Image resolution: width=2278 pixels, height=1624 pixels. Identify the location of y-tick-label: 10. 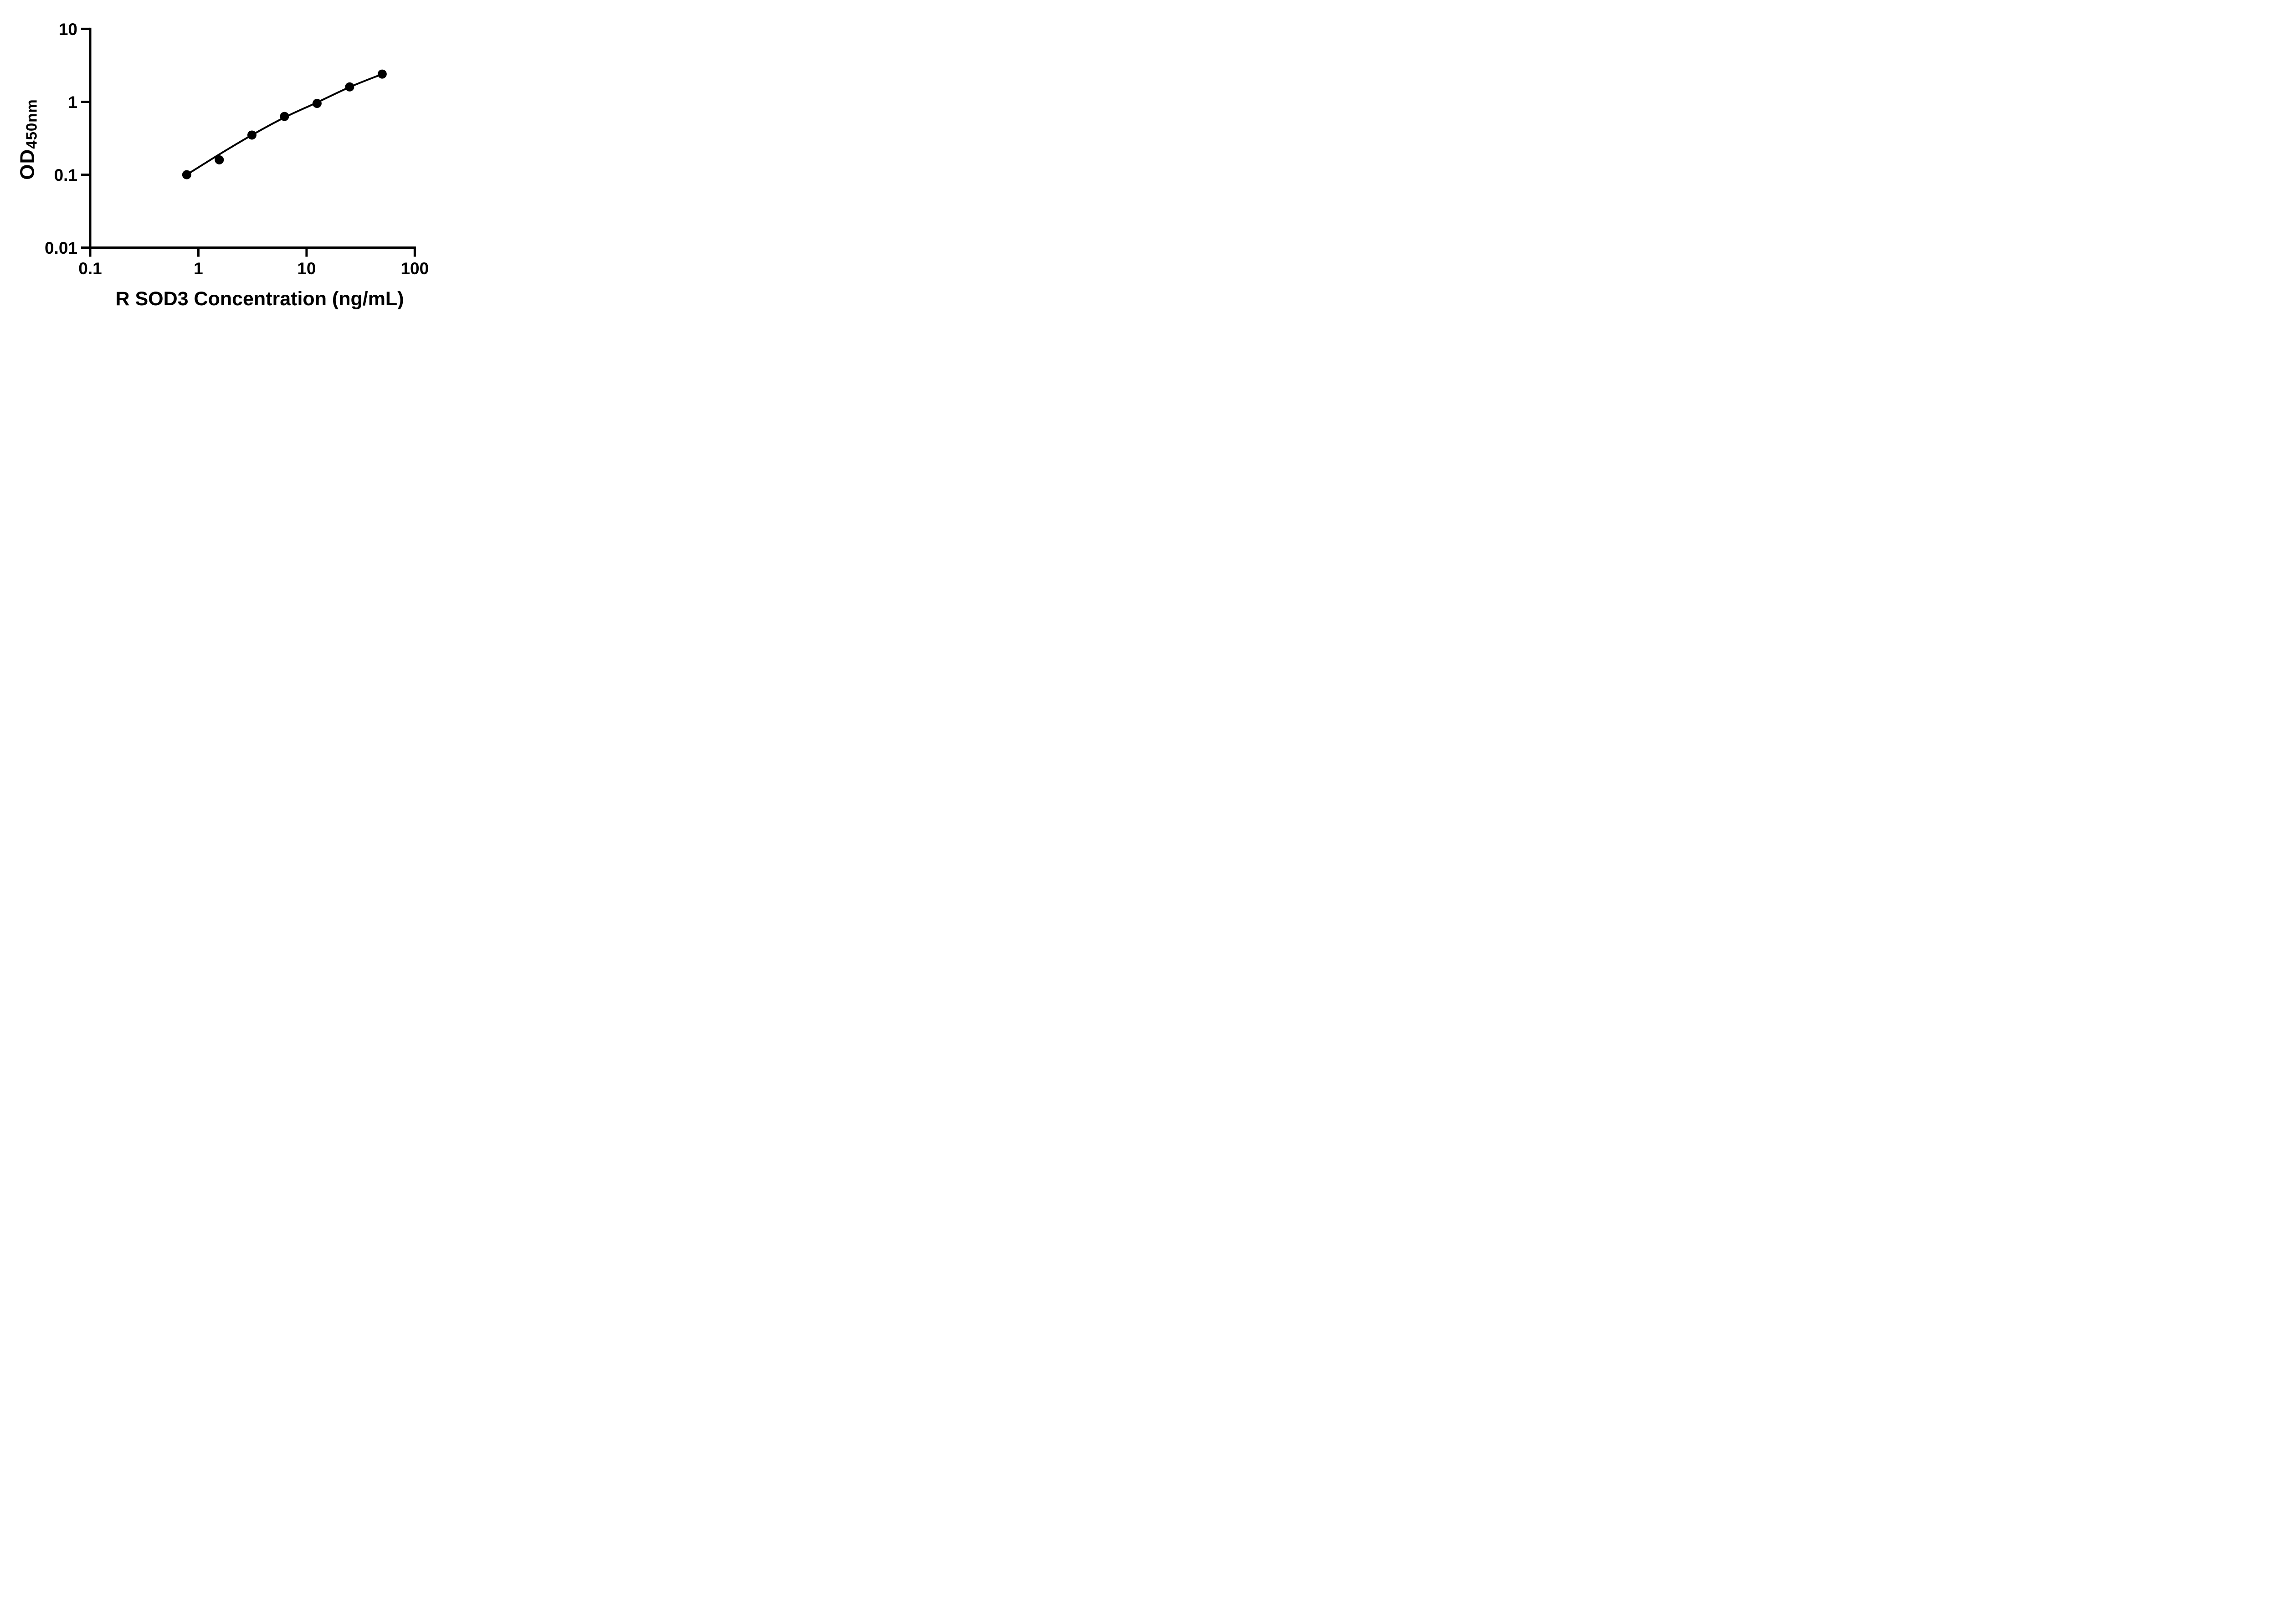
(68, 30).